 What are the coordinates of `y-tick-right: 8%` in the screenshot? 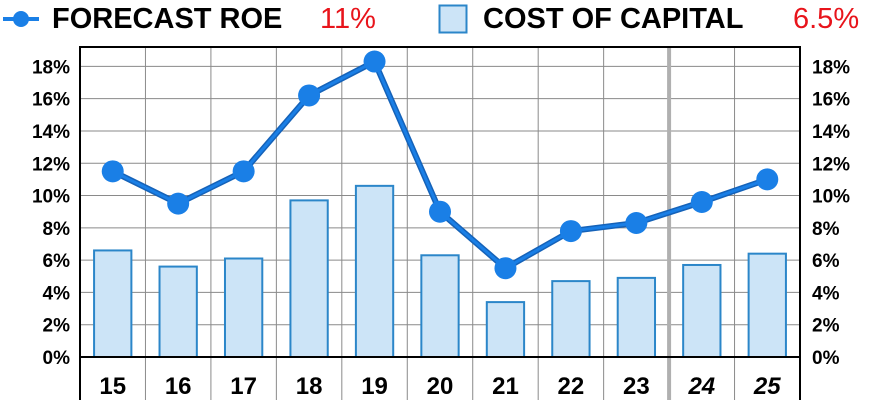 It's located at (826, 229).